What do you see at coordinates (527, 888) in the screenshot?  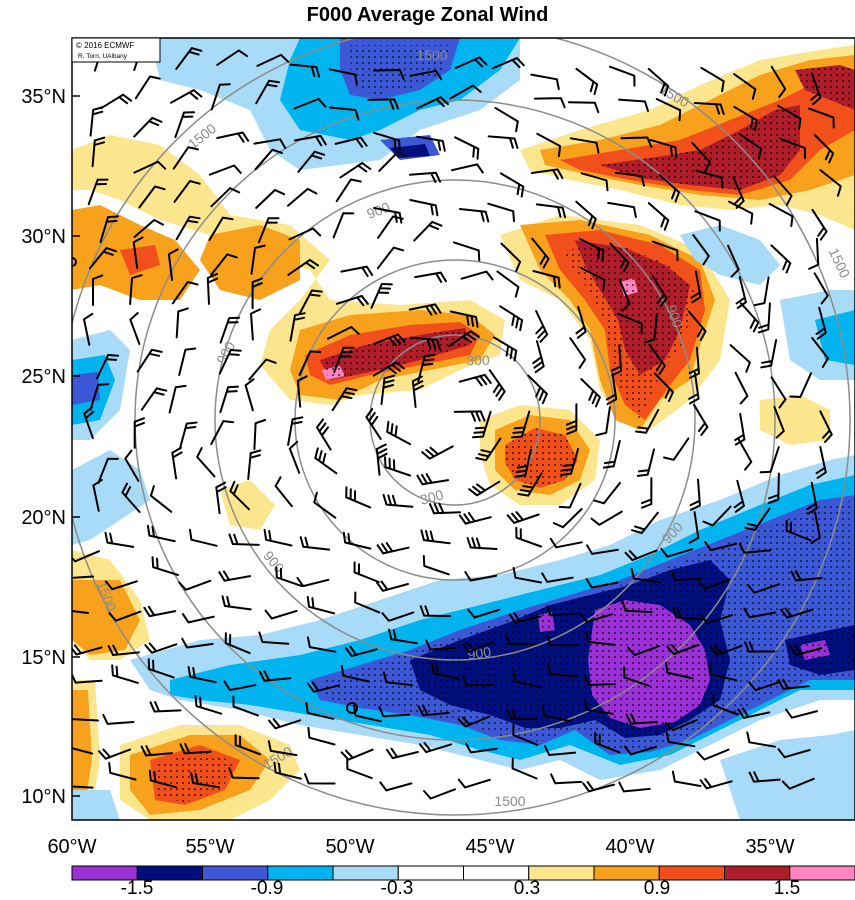 I see `colorbar-label: 0.3` at bounding box center [527, 888].